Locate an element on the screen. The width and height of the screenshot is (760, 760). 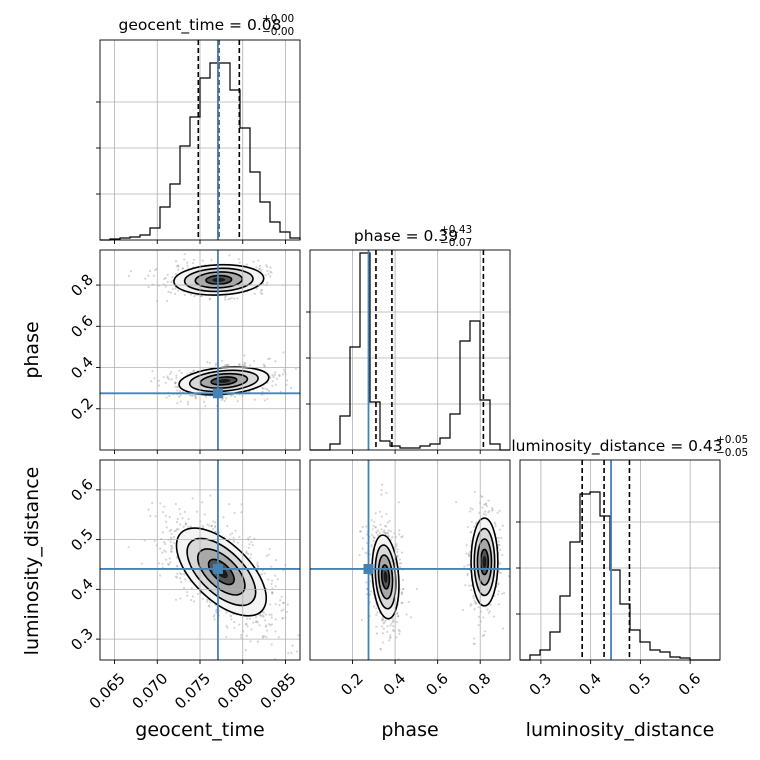
truth-marker is located at coordinates (368, 568).